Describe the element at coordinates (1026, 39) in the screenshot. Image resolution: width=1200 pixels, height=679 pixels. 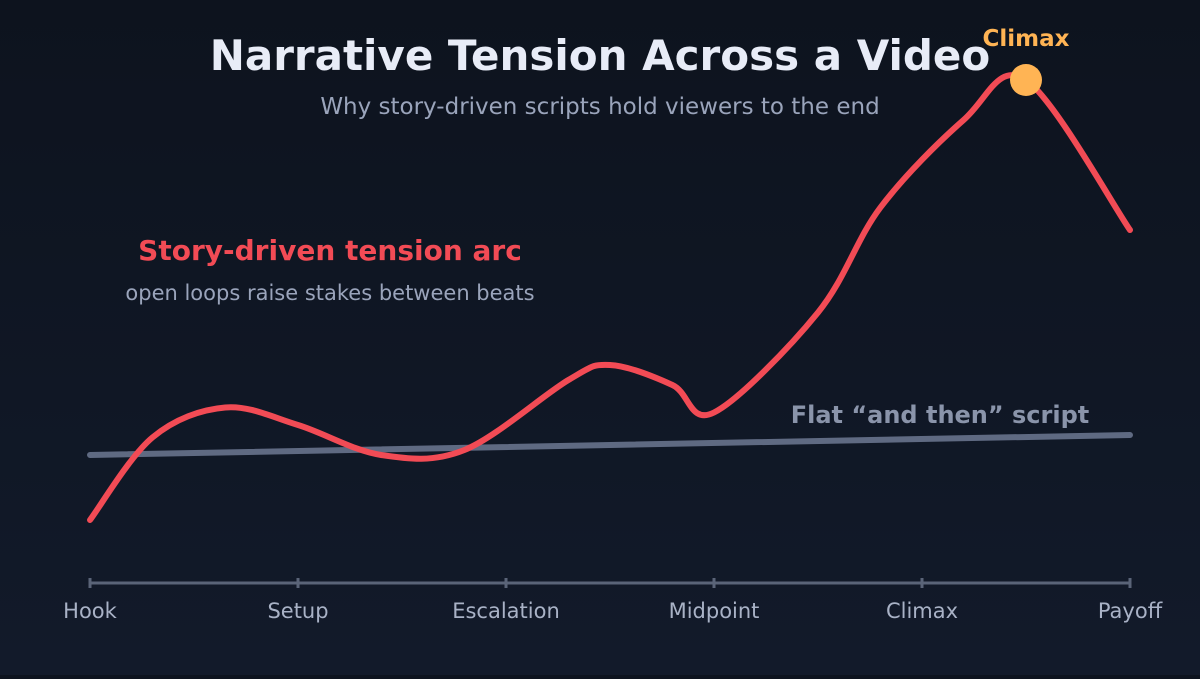
I see `climax-annotation: Climax` at that location.